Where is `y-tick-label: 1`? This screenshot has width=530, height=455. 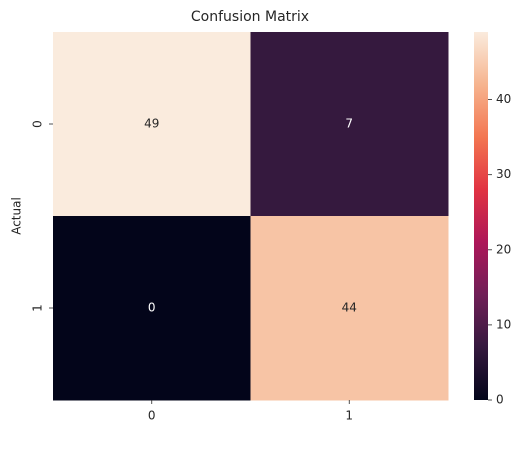
y-tick-label: 1 is located at coordinates (38, 308).